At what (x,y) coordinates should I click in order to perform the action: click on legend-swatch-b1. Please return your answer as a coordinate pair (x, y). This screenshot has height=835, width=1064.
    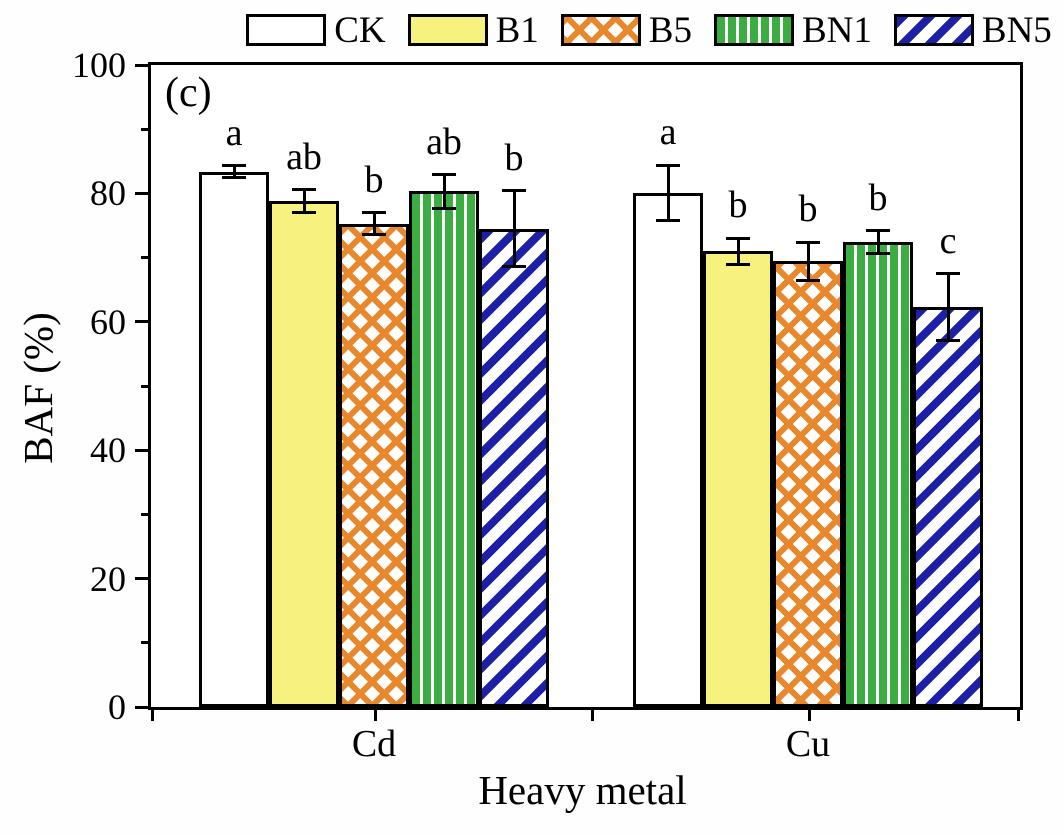
    Looking at the image, I should click on (447, 30).